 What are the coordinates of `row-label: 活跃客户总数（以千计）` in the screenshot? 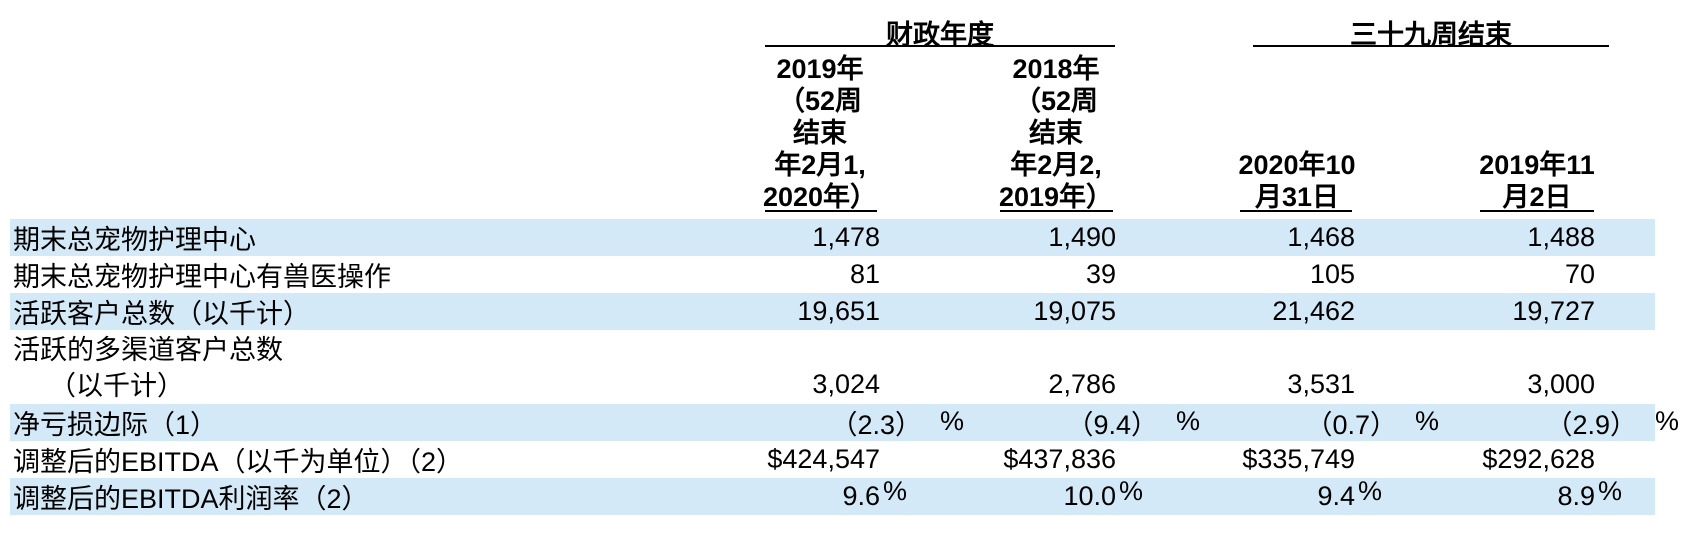 It's located at (161, 314).